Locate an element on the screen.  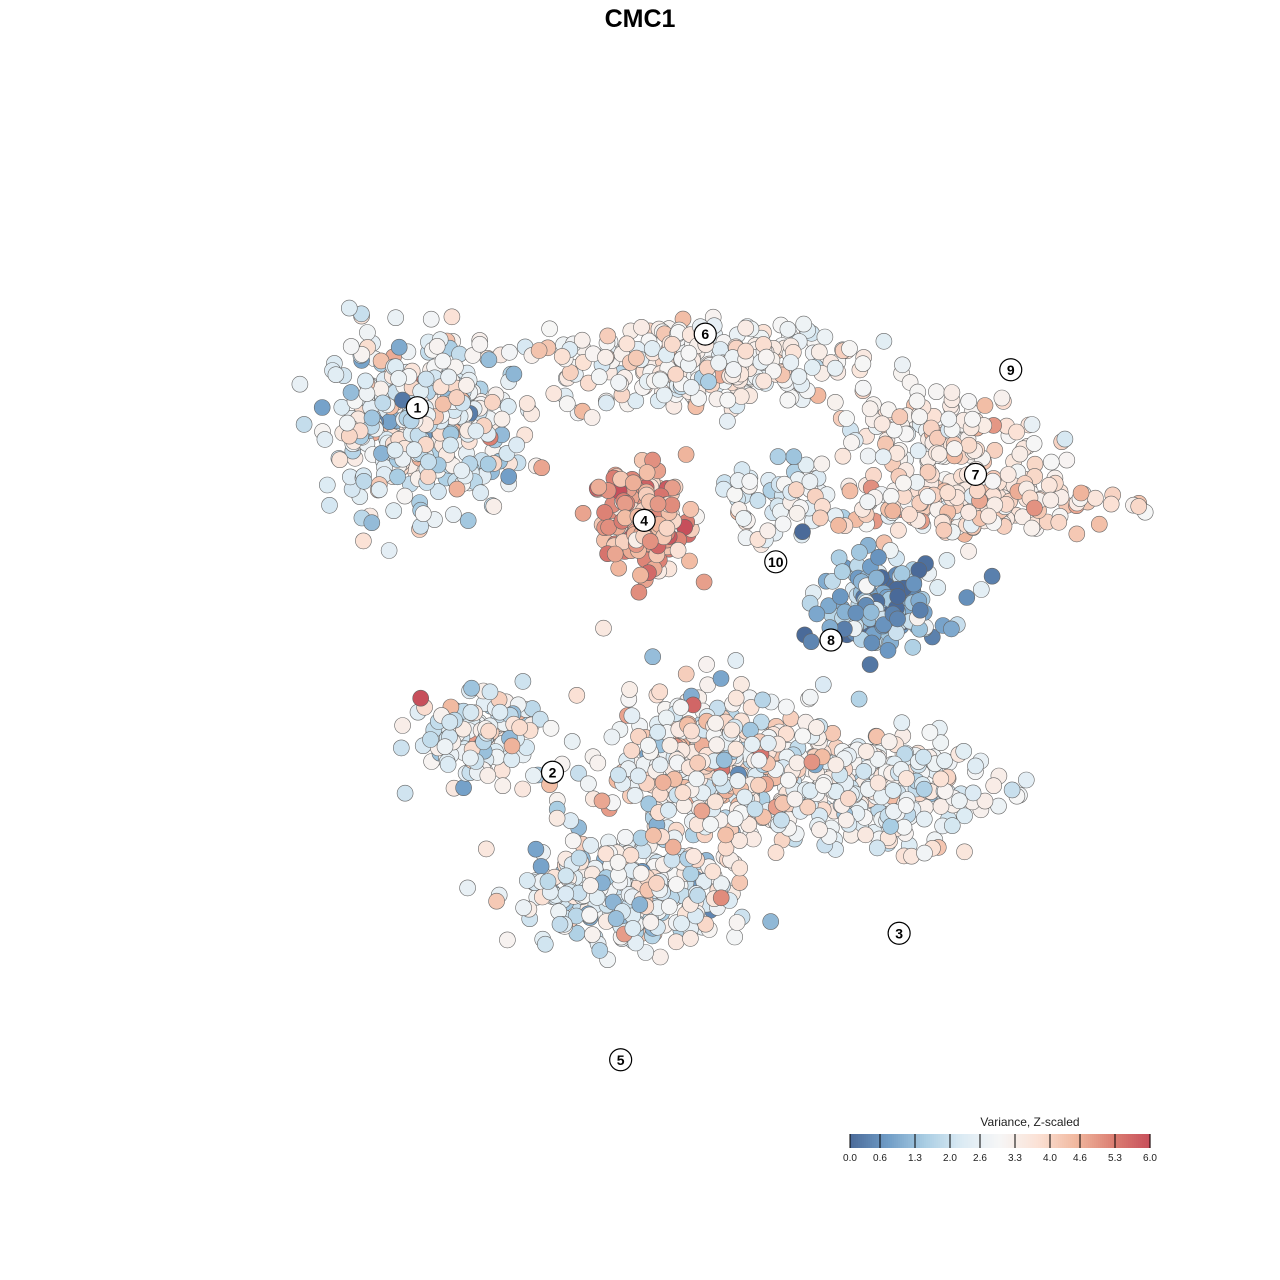
legend-ticks: 0.0 0.6 1.3 2.0 2.6 3.3 4.0 4.6 5.3 6.0 is located at coordinates (1000, 1149).